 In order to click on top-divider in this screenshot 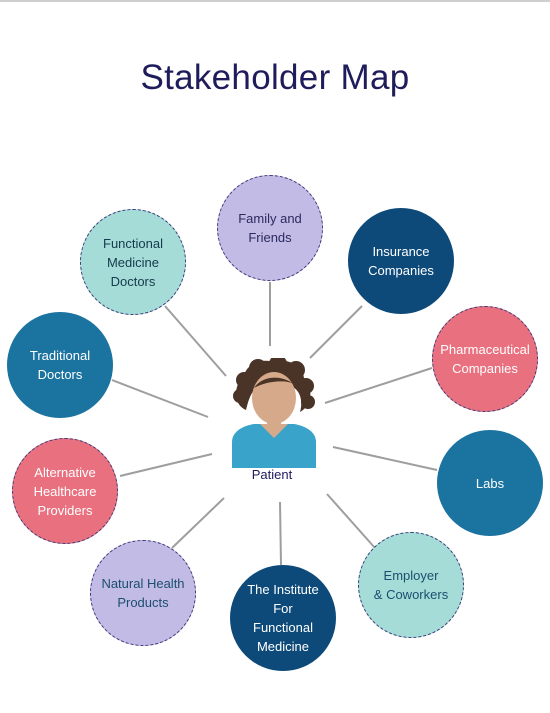, I will do `click(275, 1)`.